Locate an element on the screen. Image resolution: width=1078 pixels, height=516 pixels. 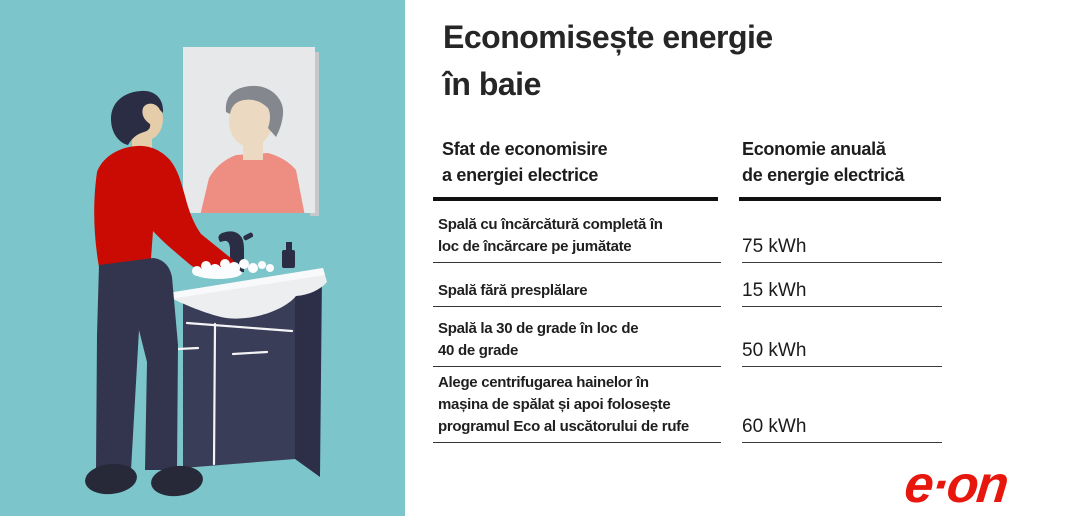
mirror is located at coordinates (251, 131).